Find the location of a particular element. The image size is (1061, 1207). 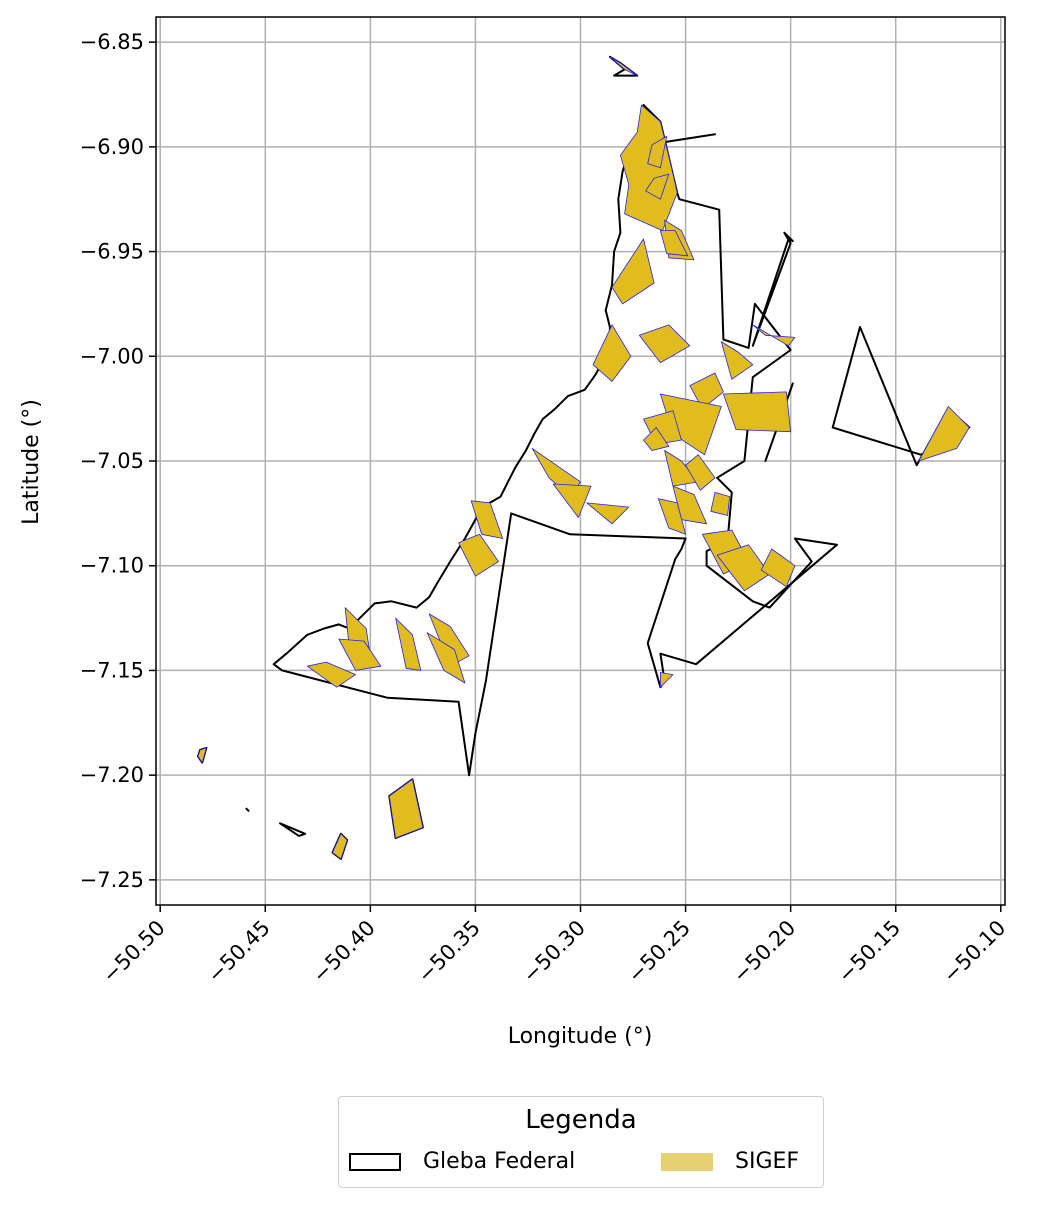

legend-swatch-sigef is located at coordinates (687, 1161).